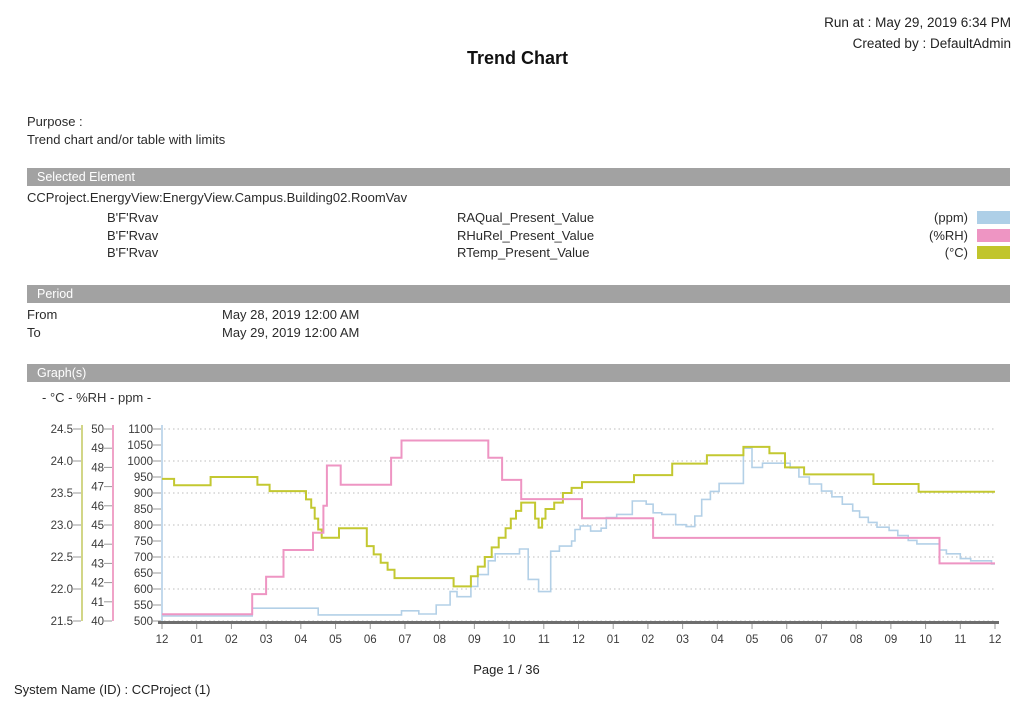 The height and width of the screenshot is (715, 1035). Describe the element at coordinates (578, 622) in the screenshot. I see `x-axis-line` at that location.